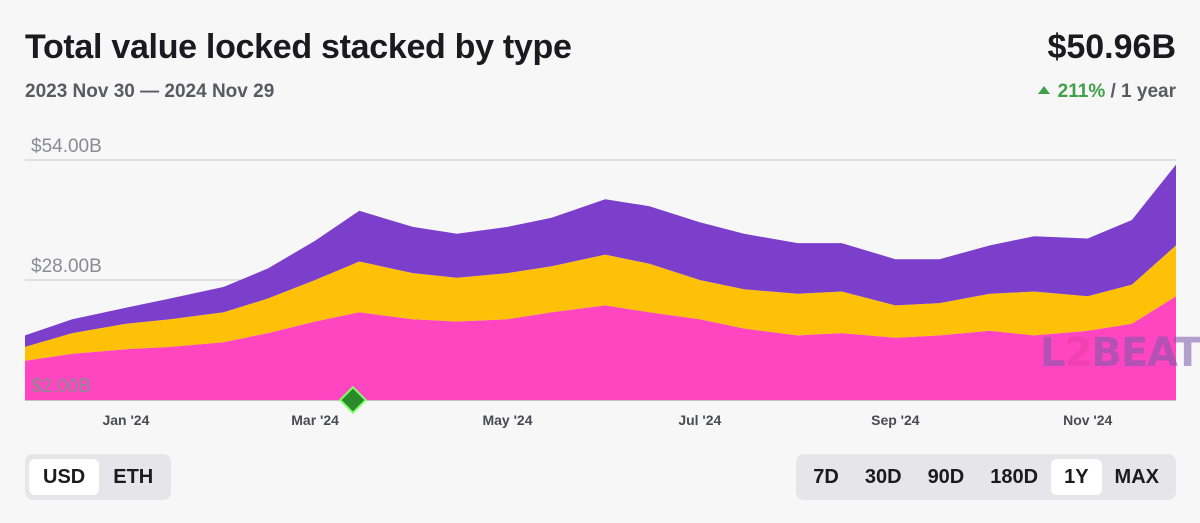  I want to click on change-percent: 211%, so click(1081, 91).